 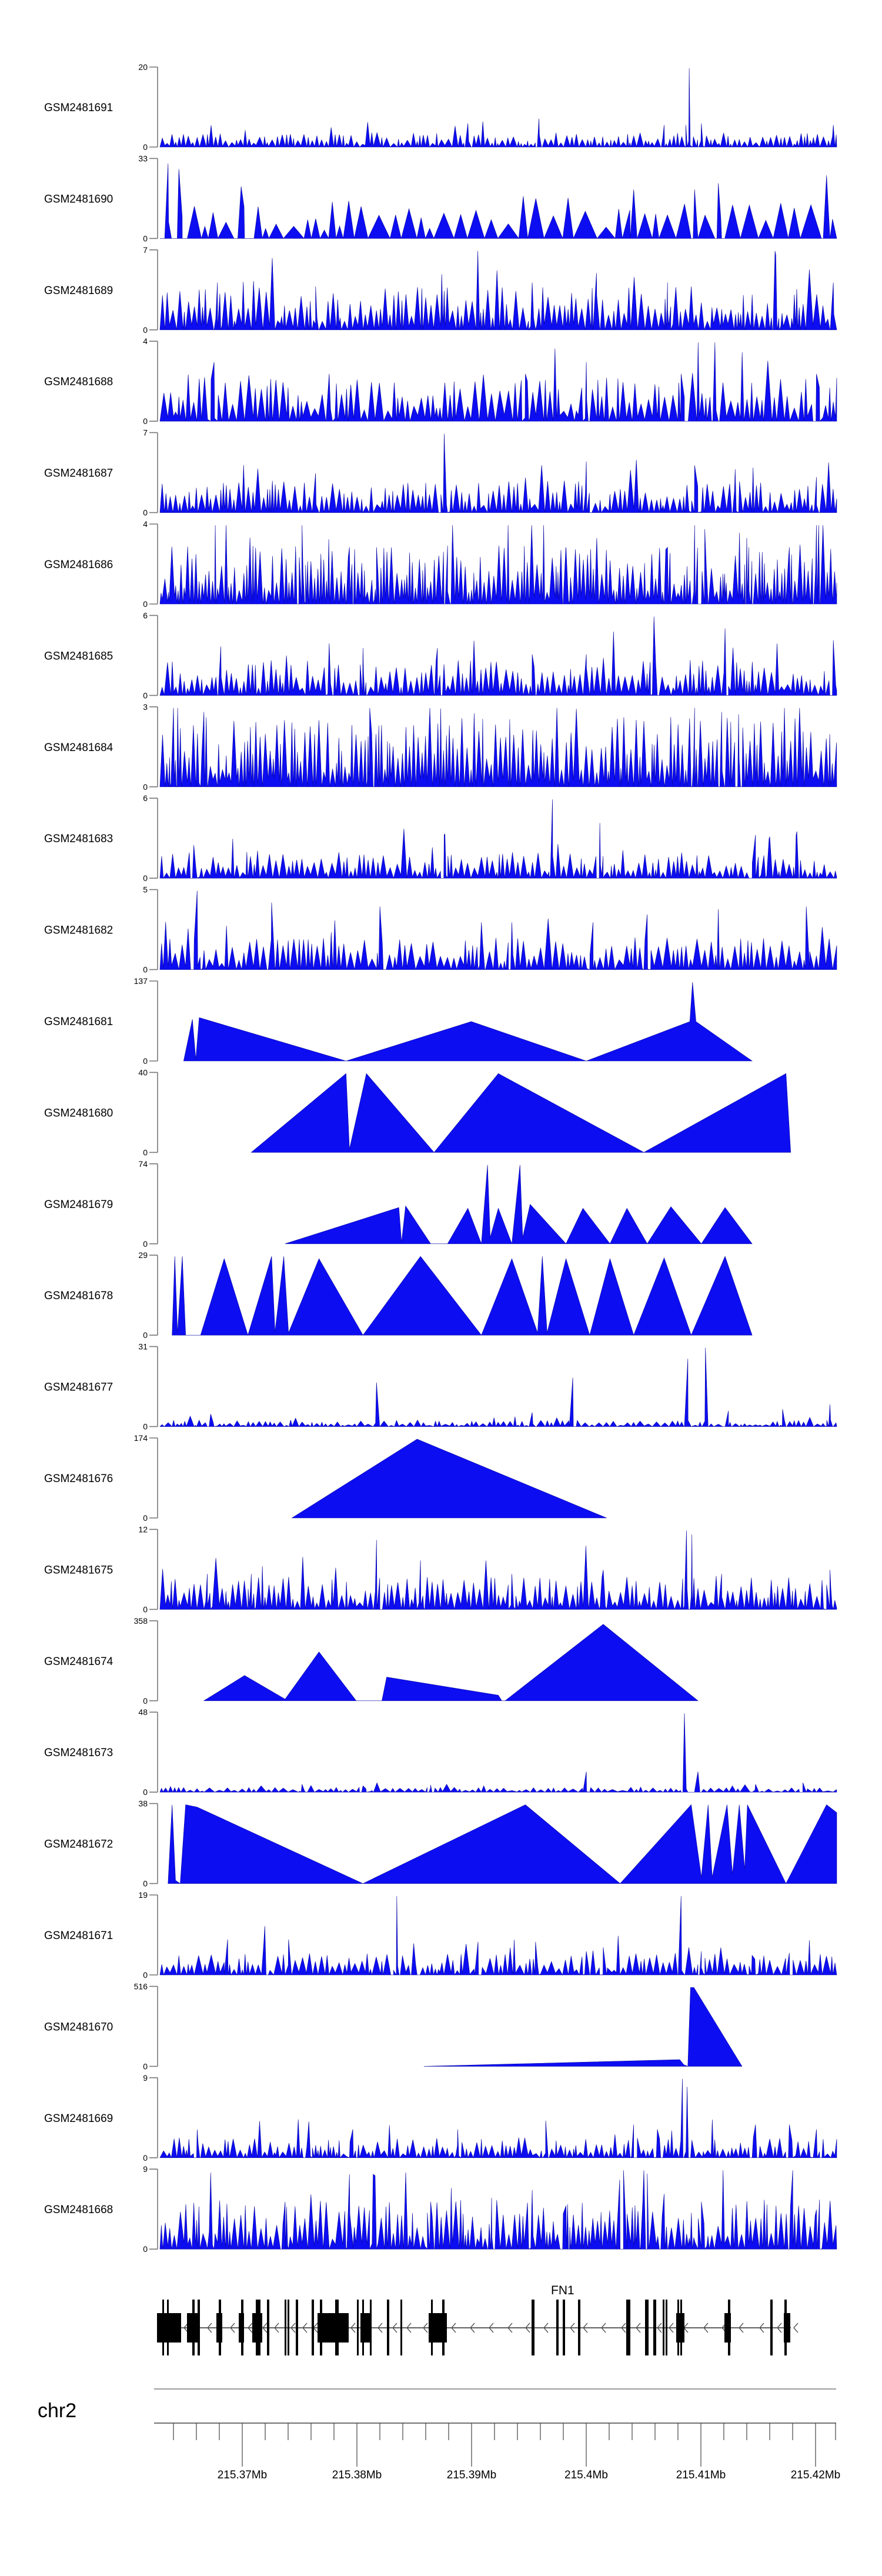 I want to click on track-GSM2481687: GSM2481687 7 0, so click(x=440, y=473).